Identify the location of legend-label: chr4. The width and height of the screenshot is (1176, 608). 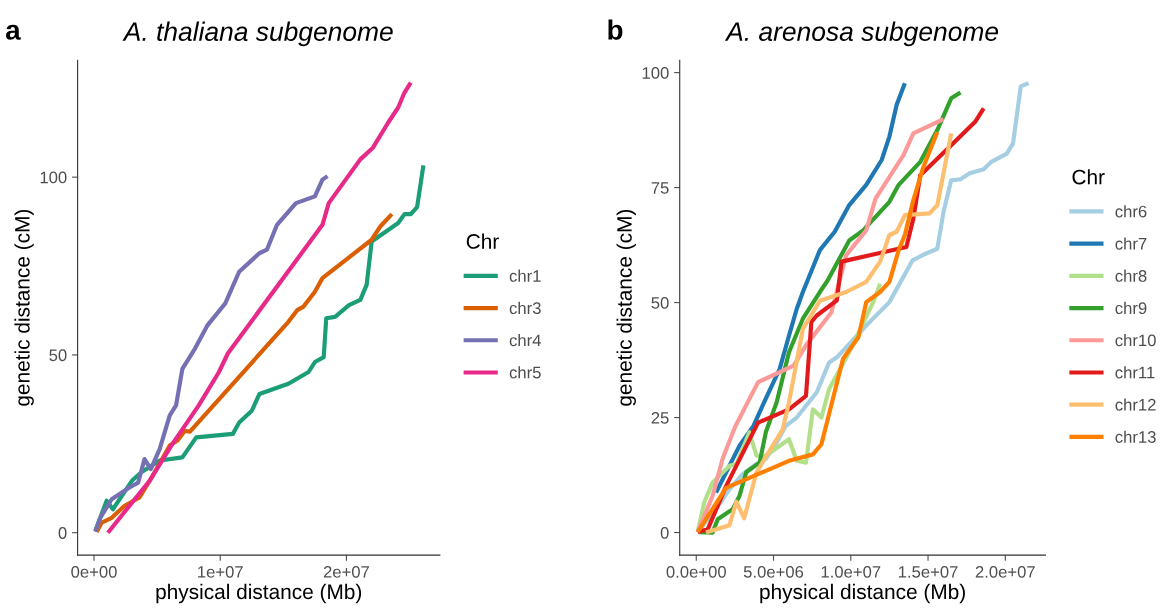
(525, 340).